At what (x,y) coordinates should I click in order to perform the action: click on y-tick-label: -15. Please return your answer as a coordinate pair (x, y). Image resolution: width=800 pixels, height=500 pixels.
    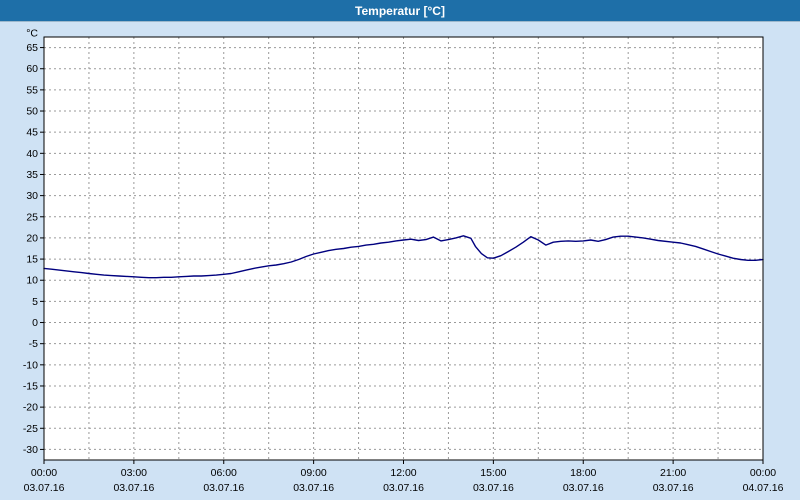
    Looking at the image, I should click on (30, 386).